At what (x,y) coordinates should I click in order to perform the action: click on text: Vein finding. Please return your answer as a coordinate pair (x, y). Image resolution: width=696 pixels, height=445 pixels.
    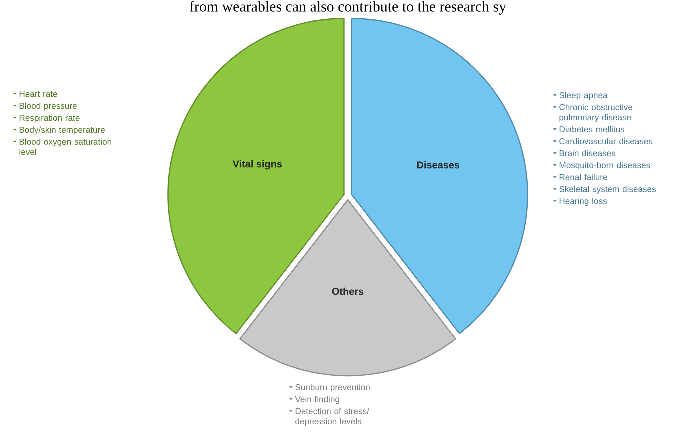
    Looking at the image, I should click on (317, 400).